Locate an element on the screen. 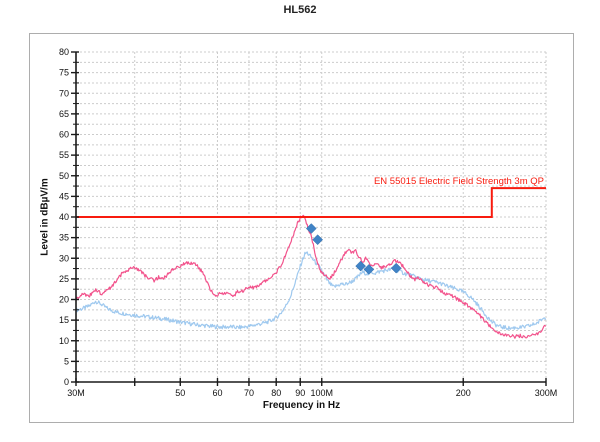  x-tick-label: 60 is located at coordinates (217, 393).